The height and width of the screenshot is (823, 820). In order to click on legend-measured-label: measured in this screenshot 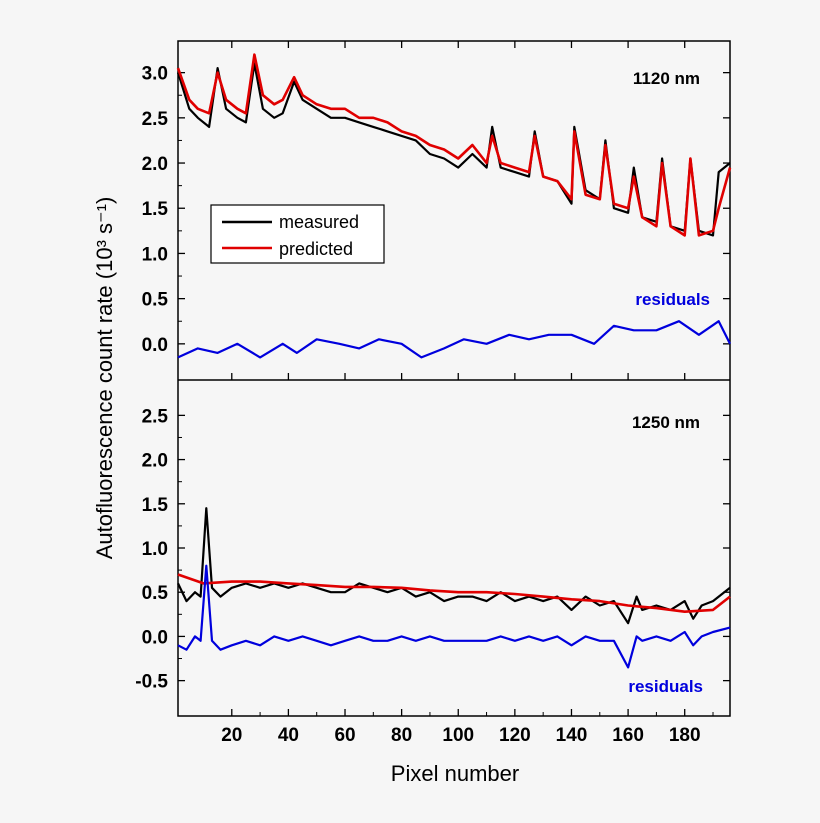, I will do `click(319, 222)`.